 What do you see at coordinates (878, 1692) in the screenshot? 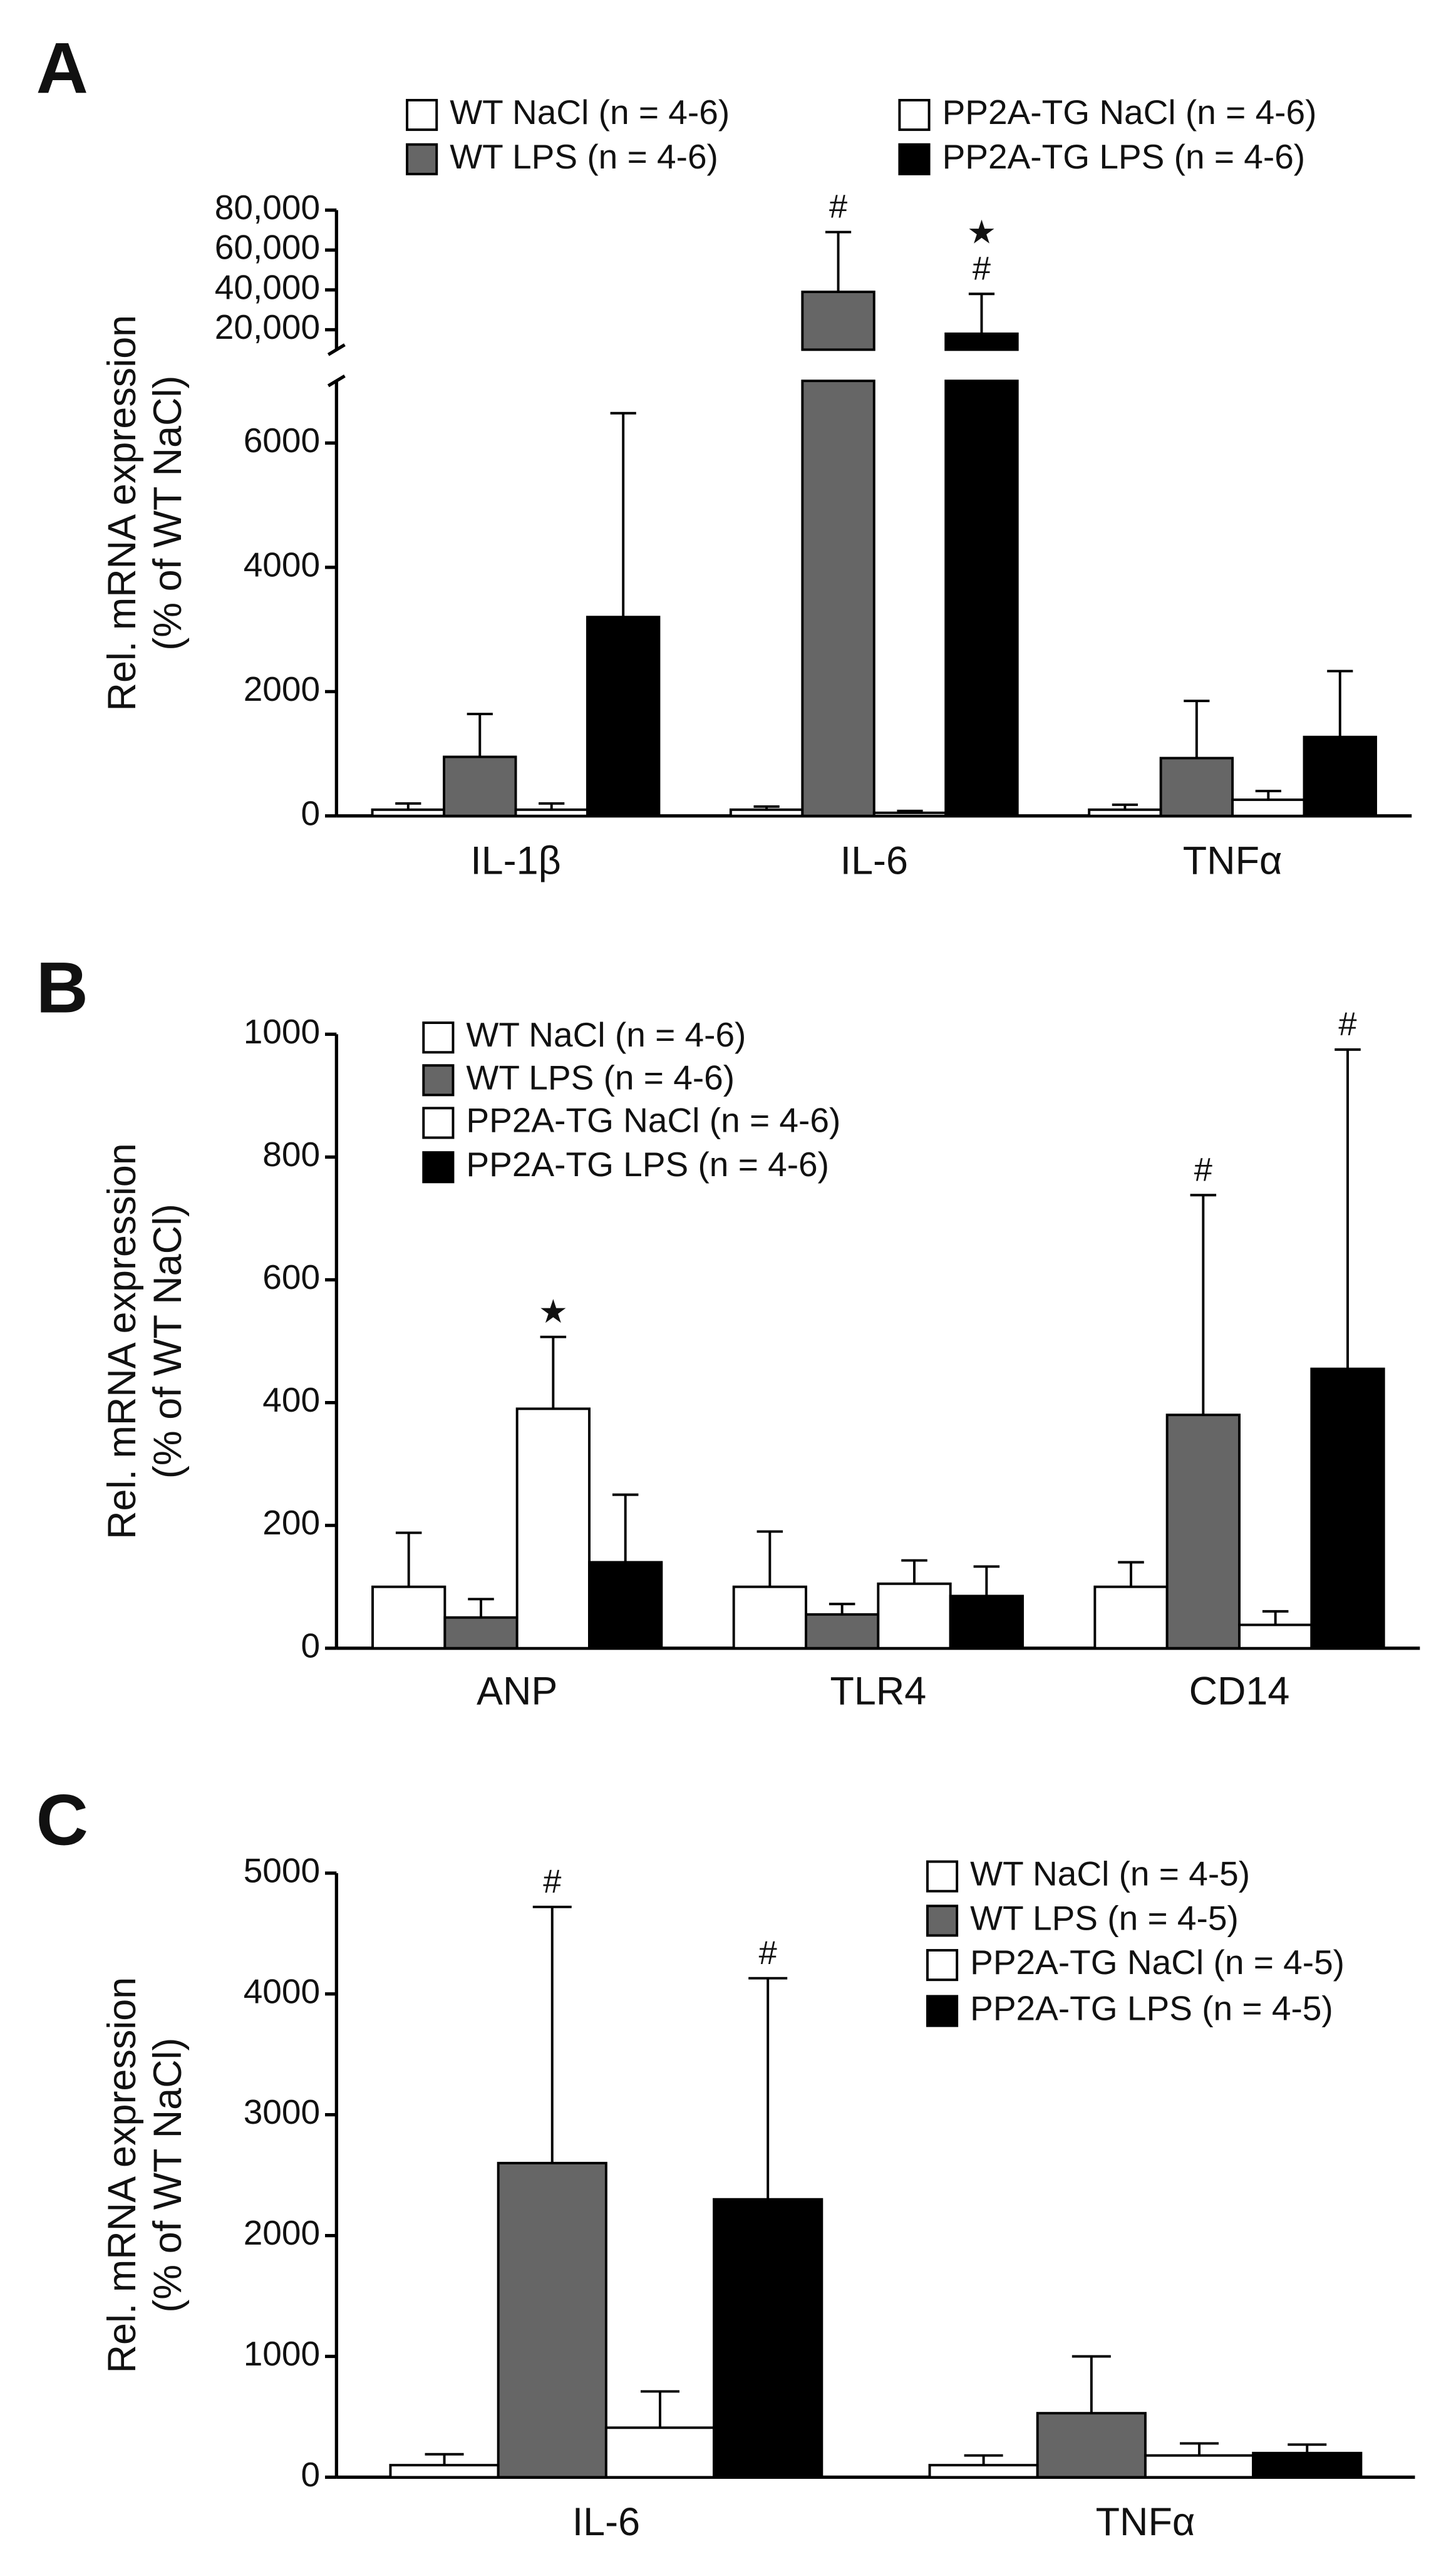
I see `x-tick-label: TLR4` at bounding box center [878, 1692].